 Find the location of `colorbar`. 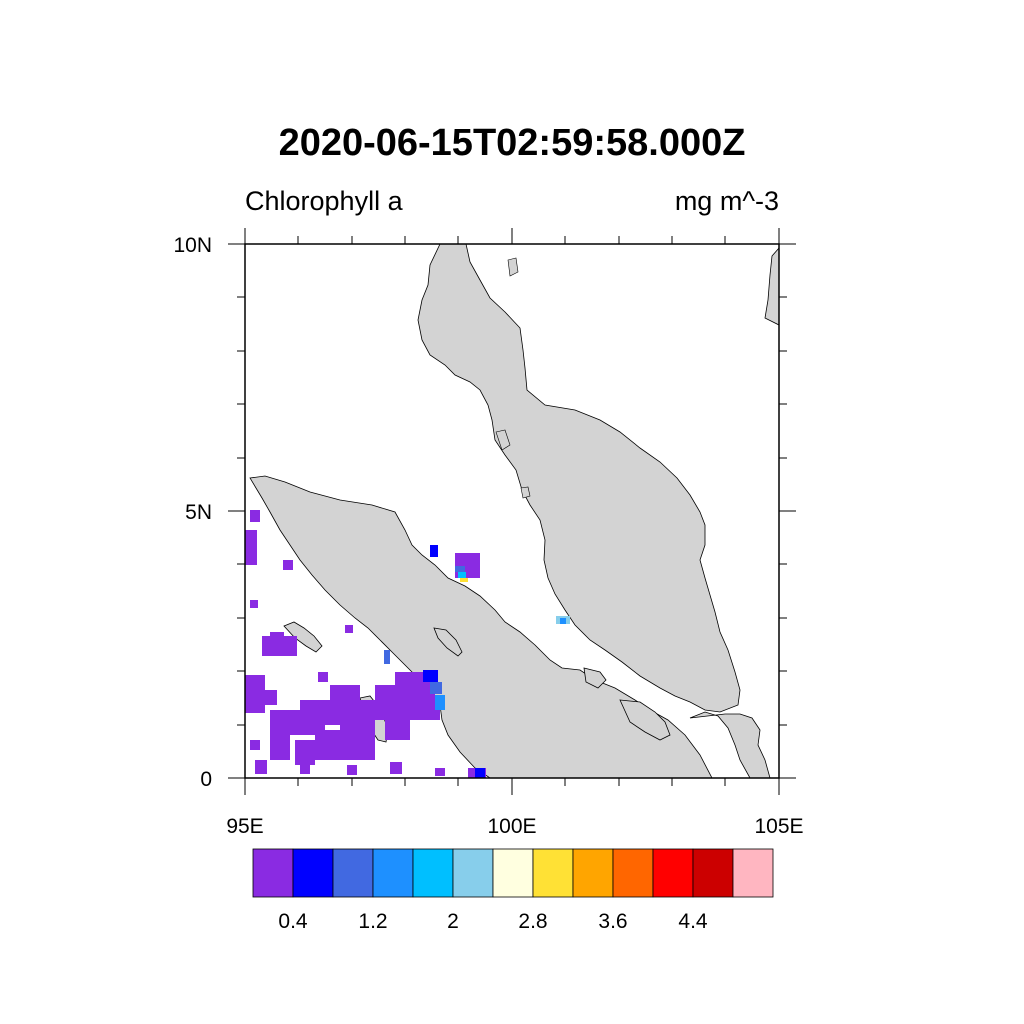

colorbar is located at coordinates (513, 873).